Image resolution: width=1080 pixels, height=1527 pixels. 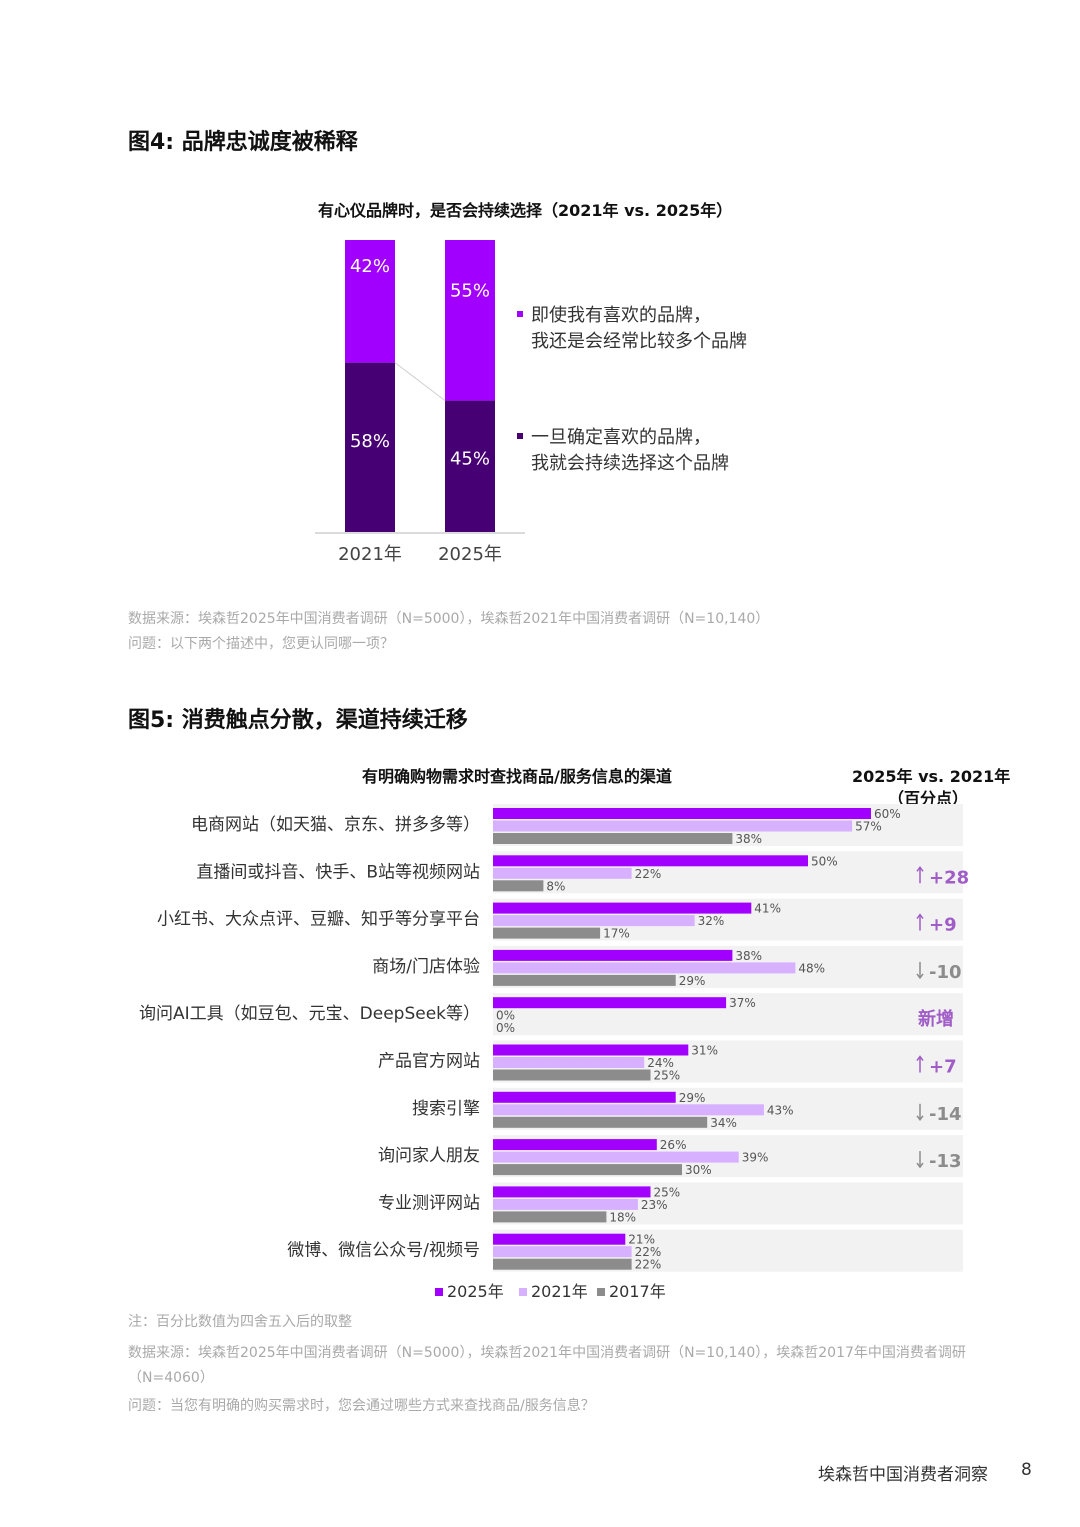 What do you see at coordinates (931, 776) in the screenshot?
I see `figure5-delta-header: 2025年 vs. 2021年` at bounding box center [931, 776].